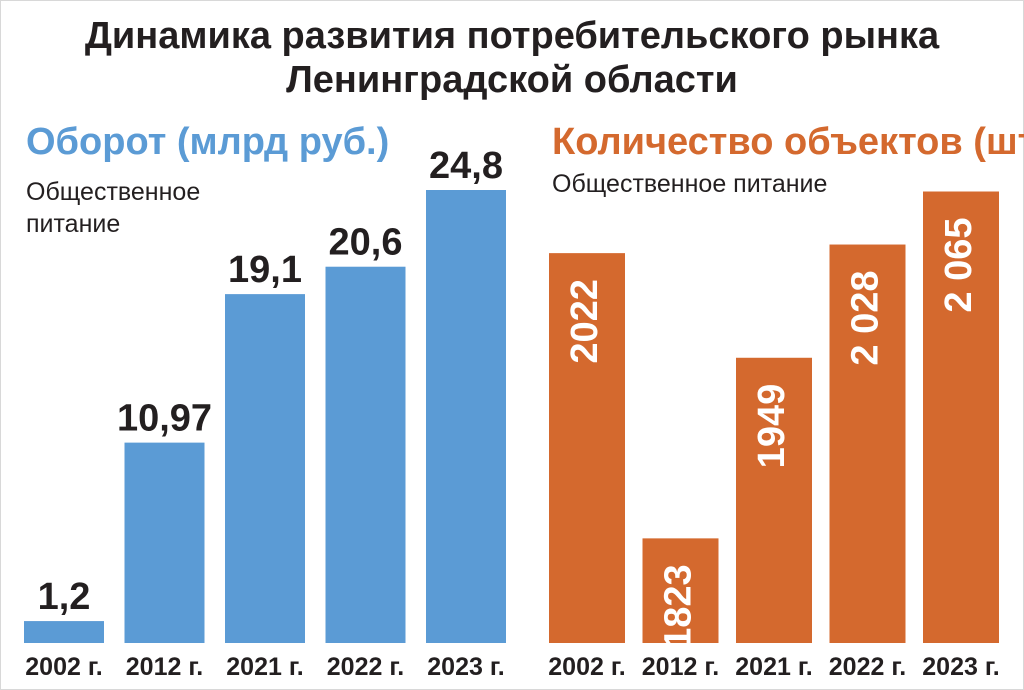 The height and width of the screenshot is (690, 1024). I want to click on turnover-chart-title: Оборот (млрд руб.), so click(208, 142).